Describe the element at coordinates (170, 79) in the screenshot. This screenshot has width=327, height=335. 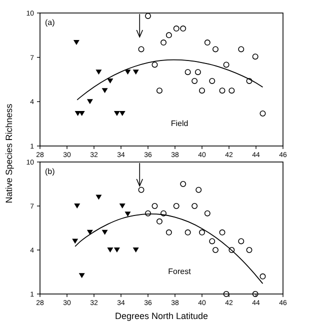
I see `line-series` at that location.